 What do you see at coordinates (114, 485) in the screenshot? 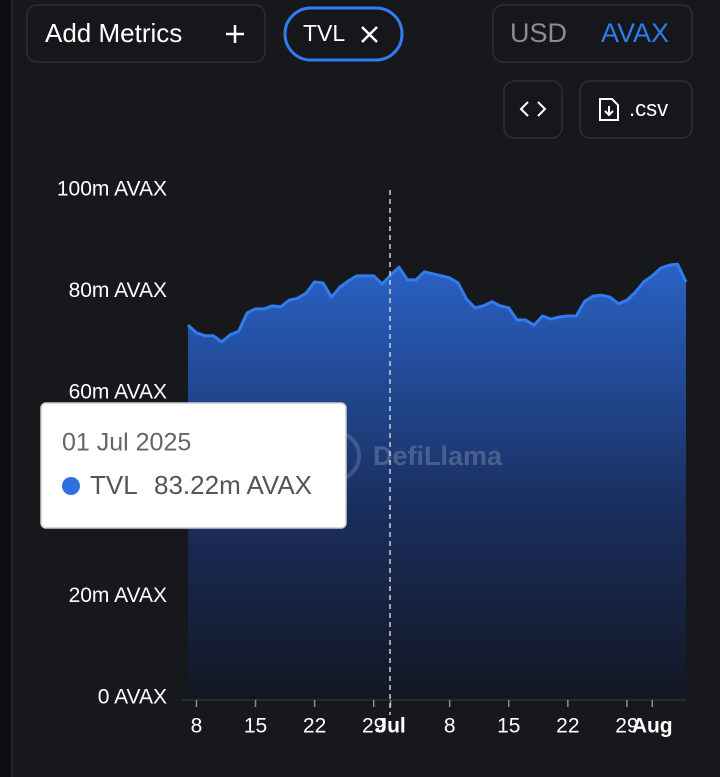
I see `tooltip-series: TVL` at bounding box center [114, 485].